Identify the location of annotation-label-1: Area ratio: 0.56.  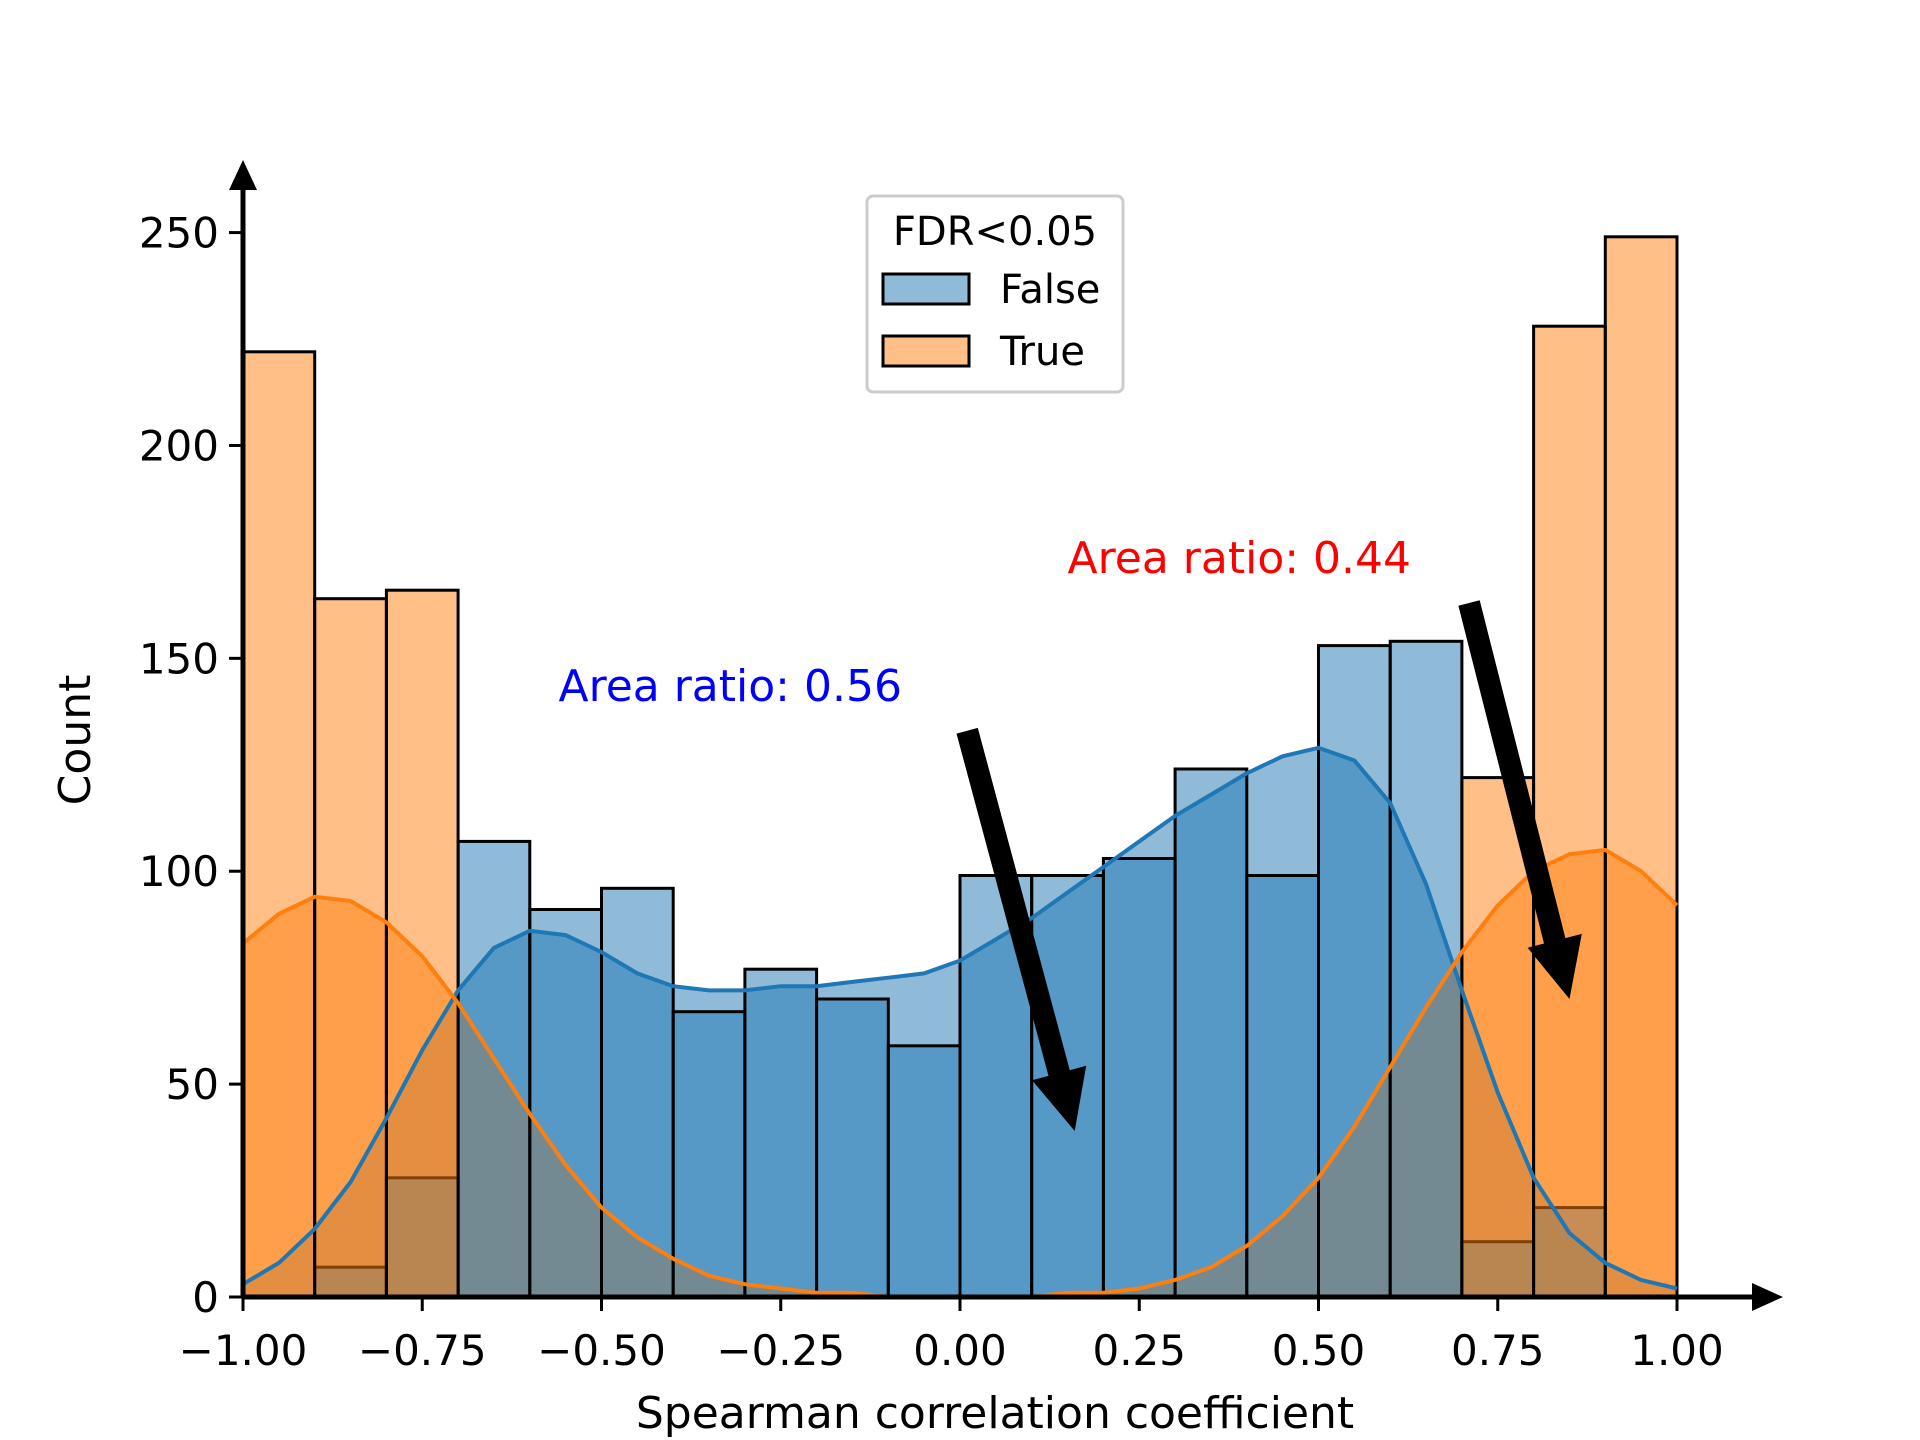
(729, 686).